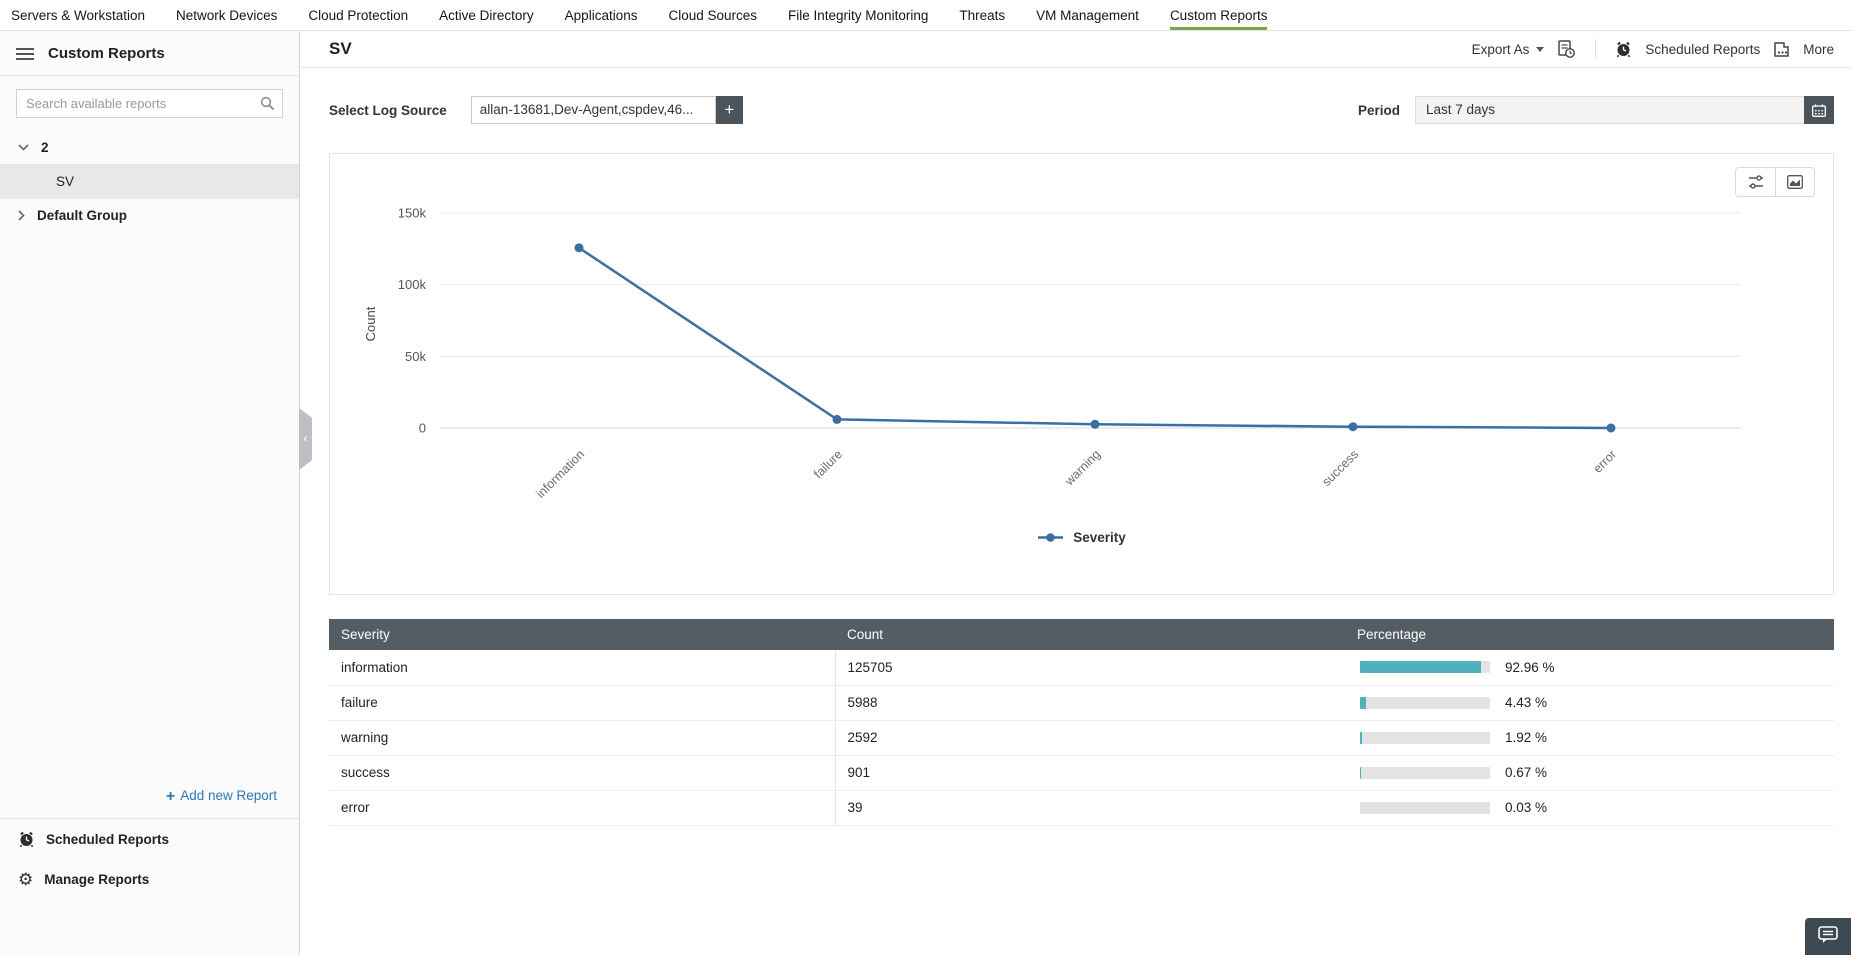 Image resolution: width=1851 pixels, height=955 pixels. I want to click on more-button: More, so click(1818, 49).